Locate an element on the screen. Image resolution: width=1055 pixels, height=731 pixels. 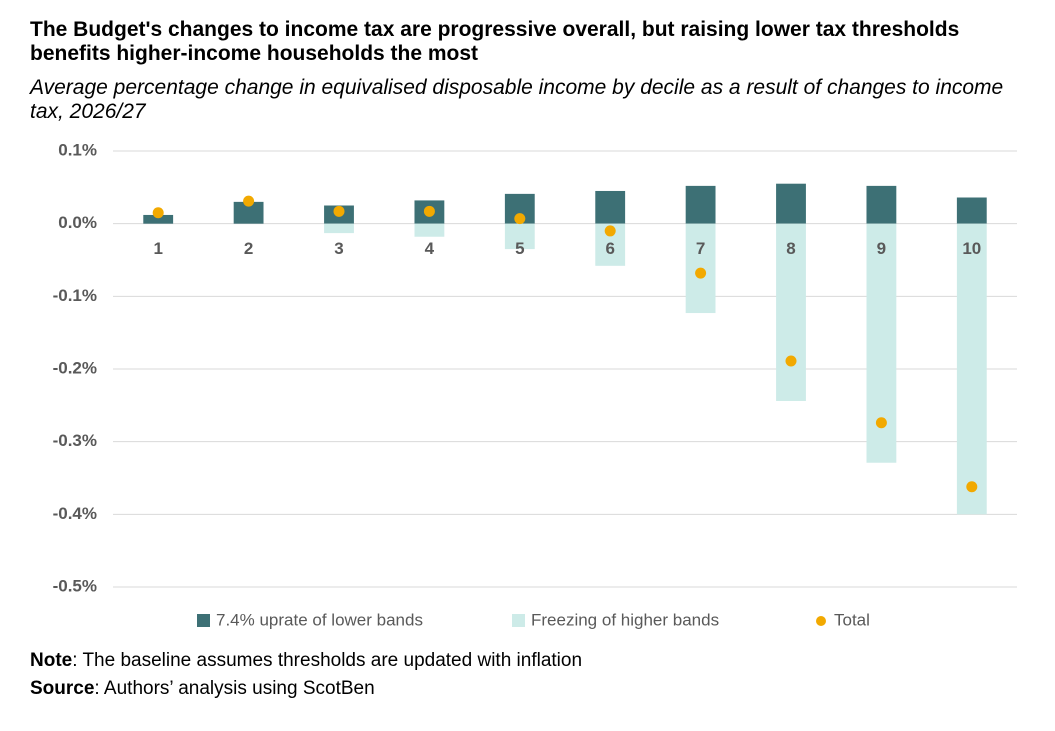
legend-label: Total is located at coordinates (852, 619).